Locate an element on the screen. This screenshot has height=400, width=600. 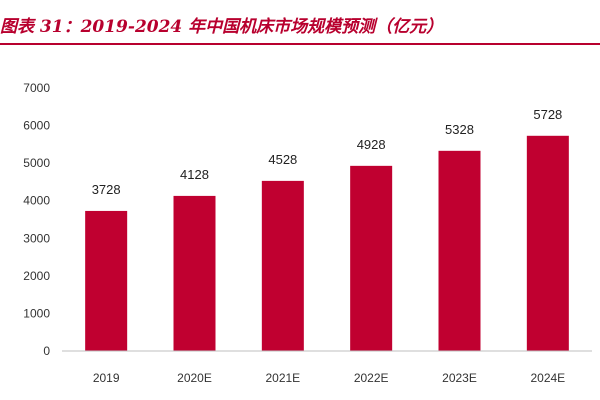
bar-value-label: 5328 is located at coordinates (459, 129).